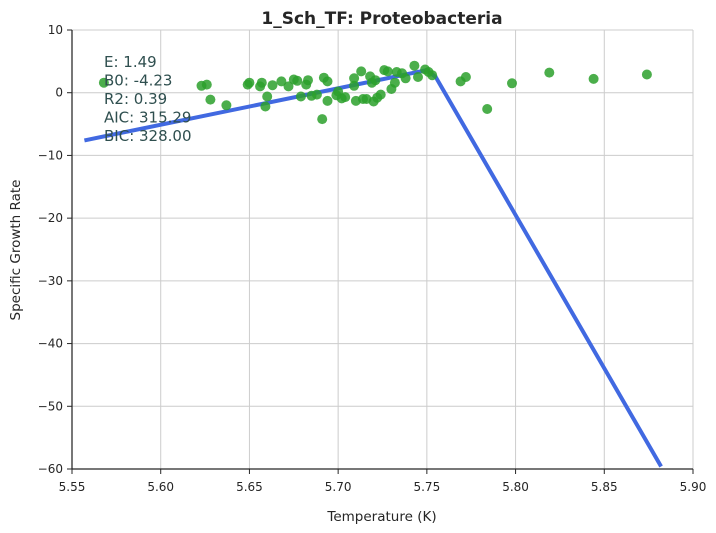 This screenshot has width=716, height=533. Describe the element at coordinates (338, 487) in the screenshot. I see `x-tick-label: 5.70` at that location.